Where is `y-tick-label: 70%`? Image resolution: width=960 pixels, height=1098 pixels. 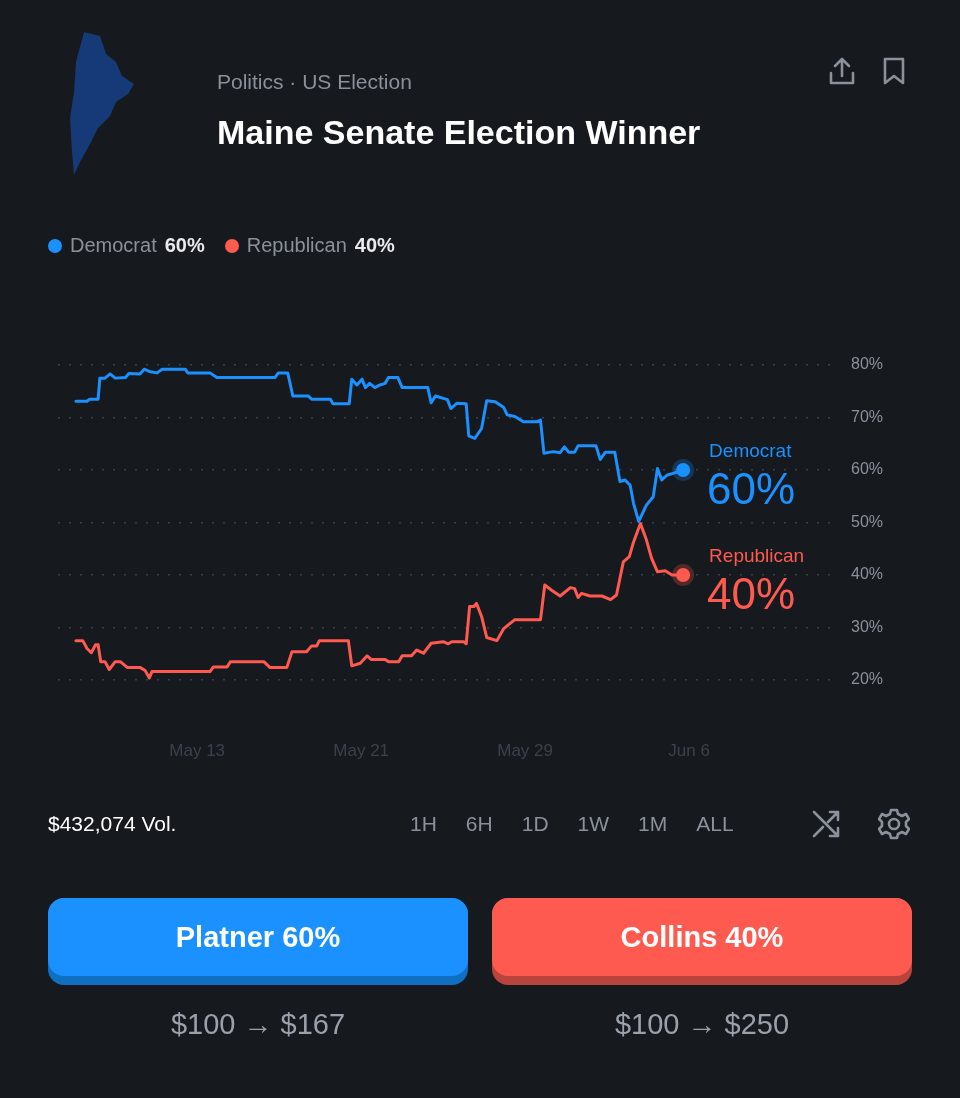 y-tick-label: 70% is located at coordinates (867, 416).